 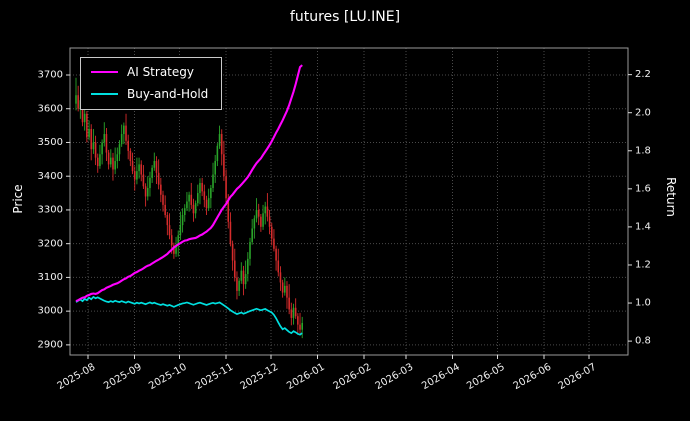 What do you see at coordinates (168, 94) in the screenshot?
I see `legend-label-buy-and-hold: Buy-and-Hold` at bounding box center [168, 94].